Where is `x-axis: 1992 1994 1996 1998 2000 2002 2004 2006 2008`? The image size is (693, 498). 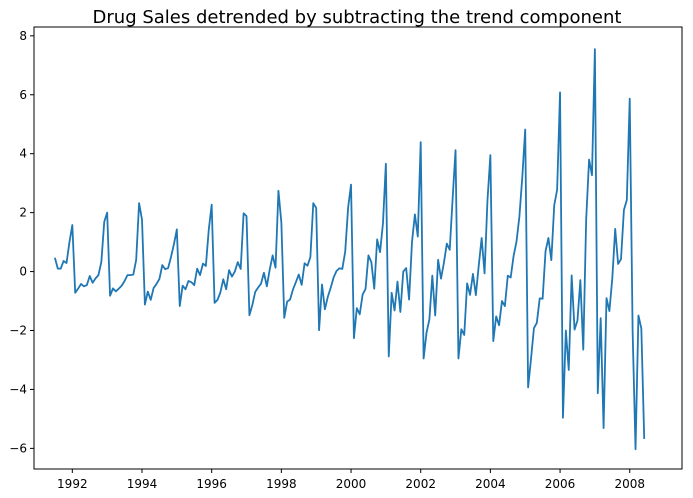
x-axis: 1992 1994 1996 1998 2000 2002 2004 2006 2008 is located at coordinates (351, 480).